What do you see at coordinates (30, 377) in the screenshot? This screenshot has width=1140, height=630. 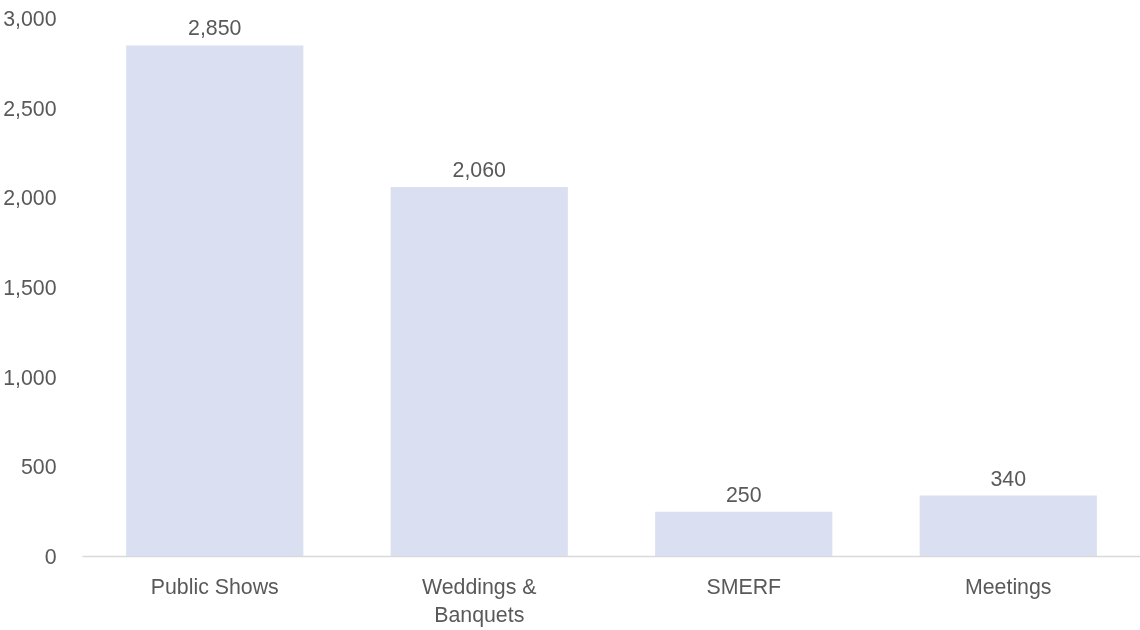 I see `y-tick-label: 1,000` at bounding box center [30, 377].